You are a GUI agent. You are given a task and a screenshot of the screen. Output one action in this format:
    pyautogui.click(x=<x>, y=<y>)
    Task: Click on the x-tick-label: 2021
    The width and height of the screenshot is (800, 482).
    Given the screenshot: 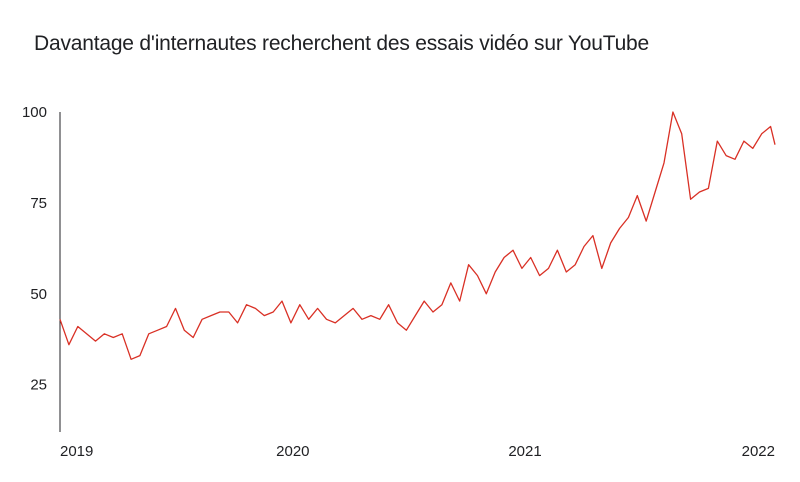 What is the action you would take?
    pyautogui.click(x=524, y=451)
    